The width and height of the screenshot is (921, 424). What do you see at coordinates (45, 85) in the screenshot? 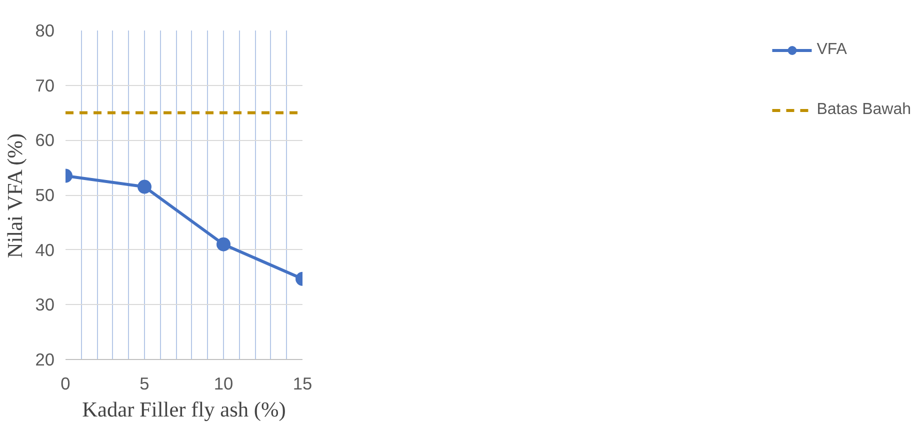
I see `y-tick-label: 70` at bounding box center [45, 85].